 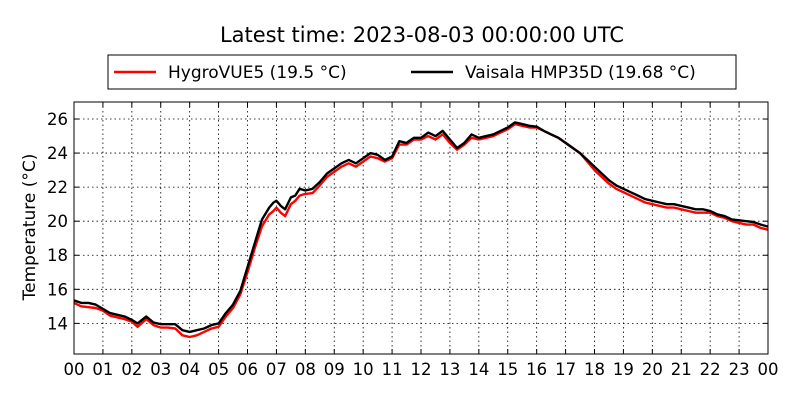 What do you see at coordinates (189, 369) in the screenshot?
I see `x-tick-label: 04` at bounding box center [189, 369].